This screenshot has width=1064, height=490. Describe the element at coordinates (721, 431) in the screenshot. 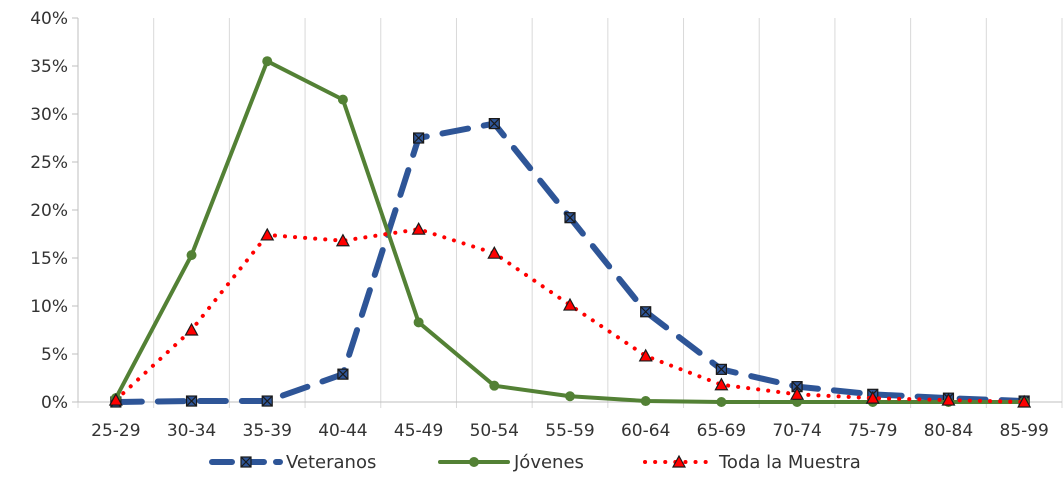

I see `x-tick-label: 65-69` at that location.